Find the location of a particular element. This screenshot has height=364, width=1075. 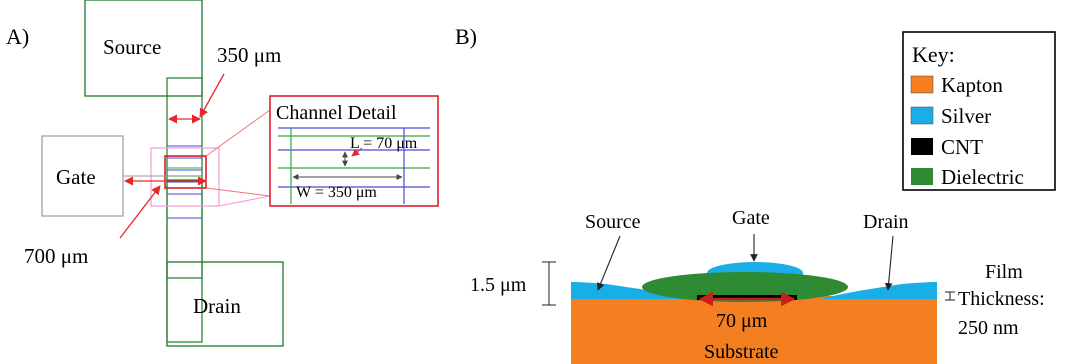

film-label-line1: Film is located at coordinates (1004, 272).